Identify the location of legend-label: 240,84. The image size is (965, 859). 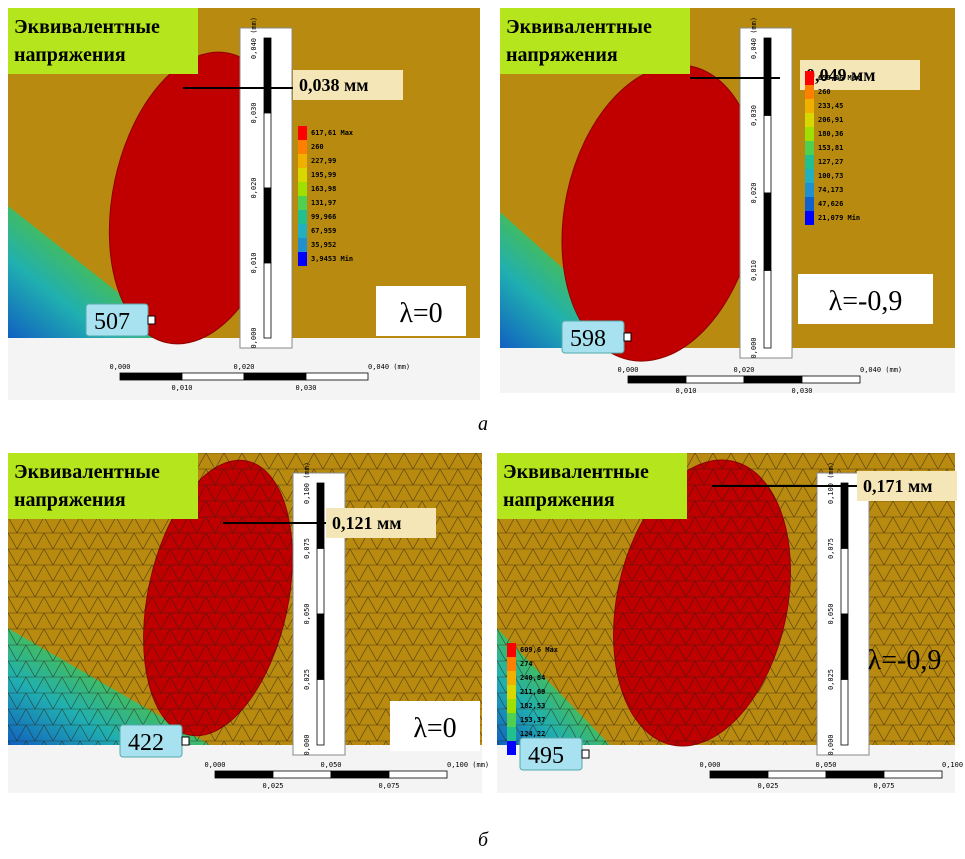
(532, 678).